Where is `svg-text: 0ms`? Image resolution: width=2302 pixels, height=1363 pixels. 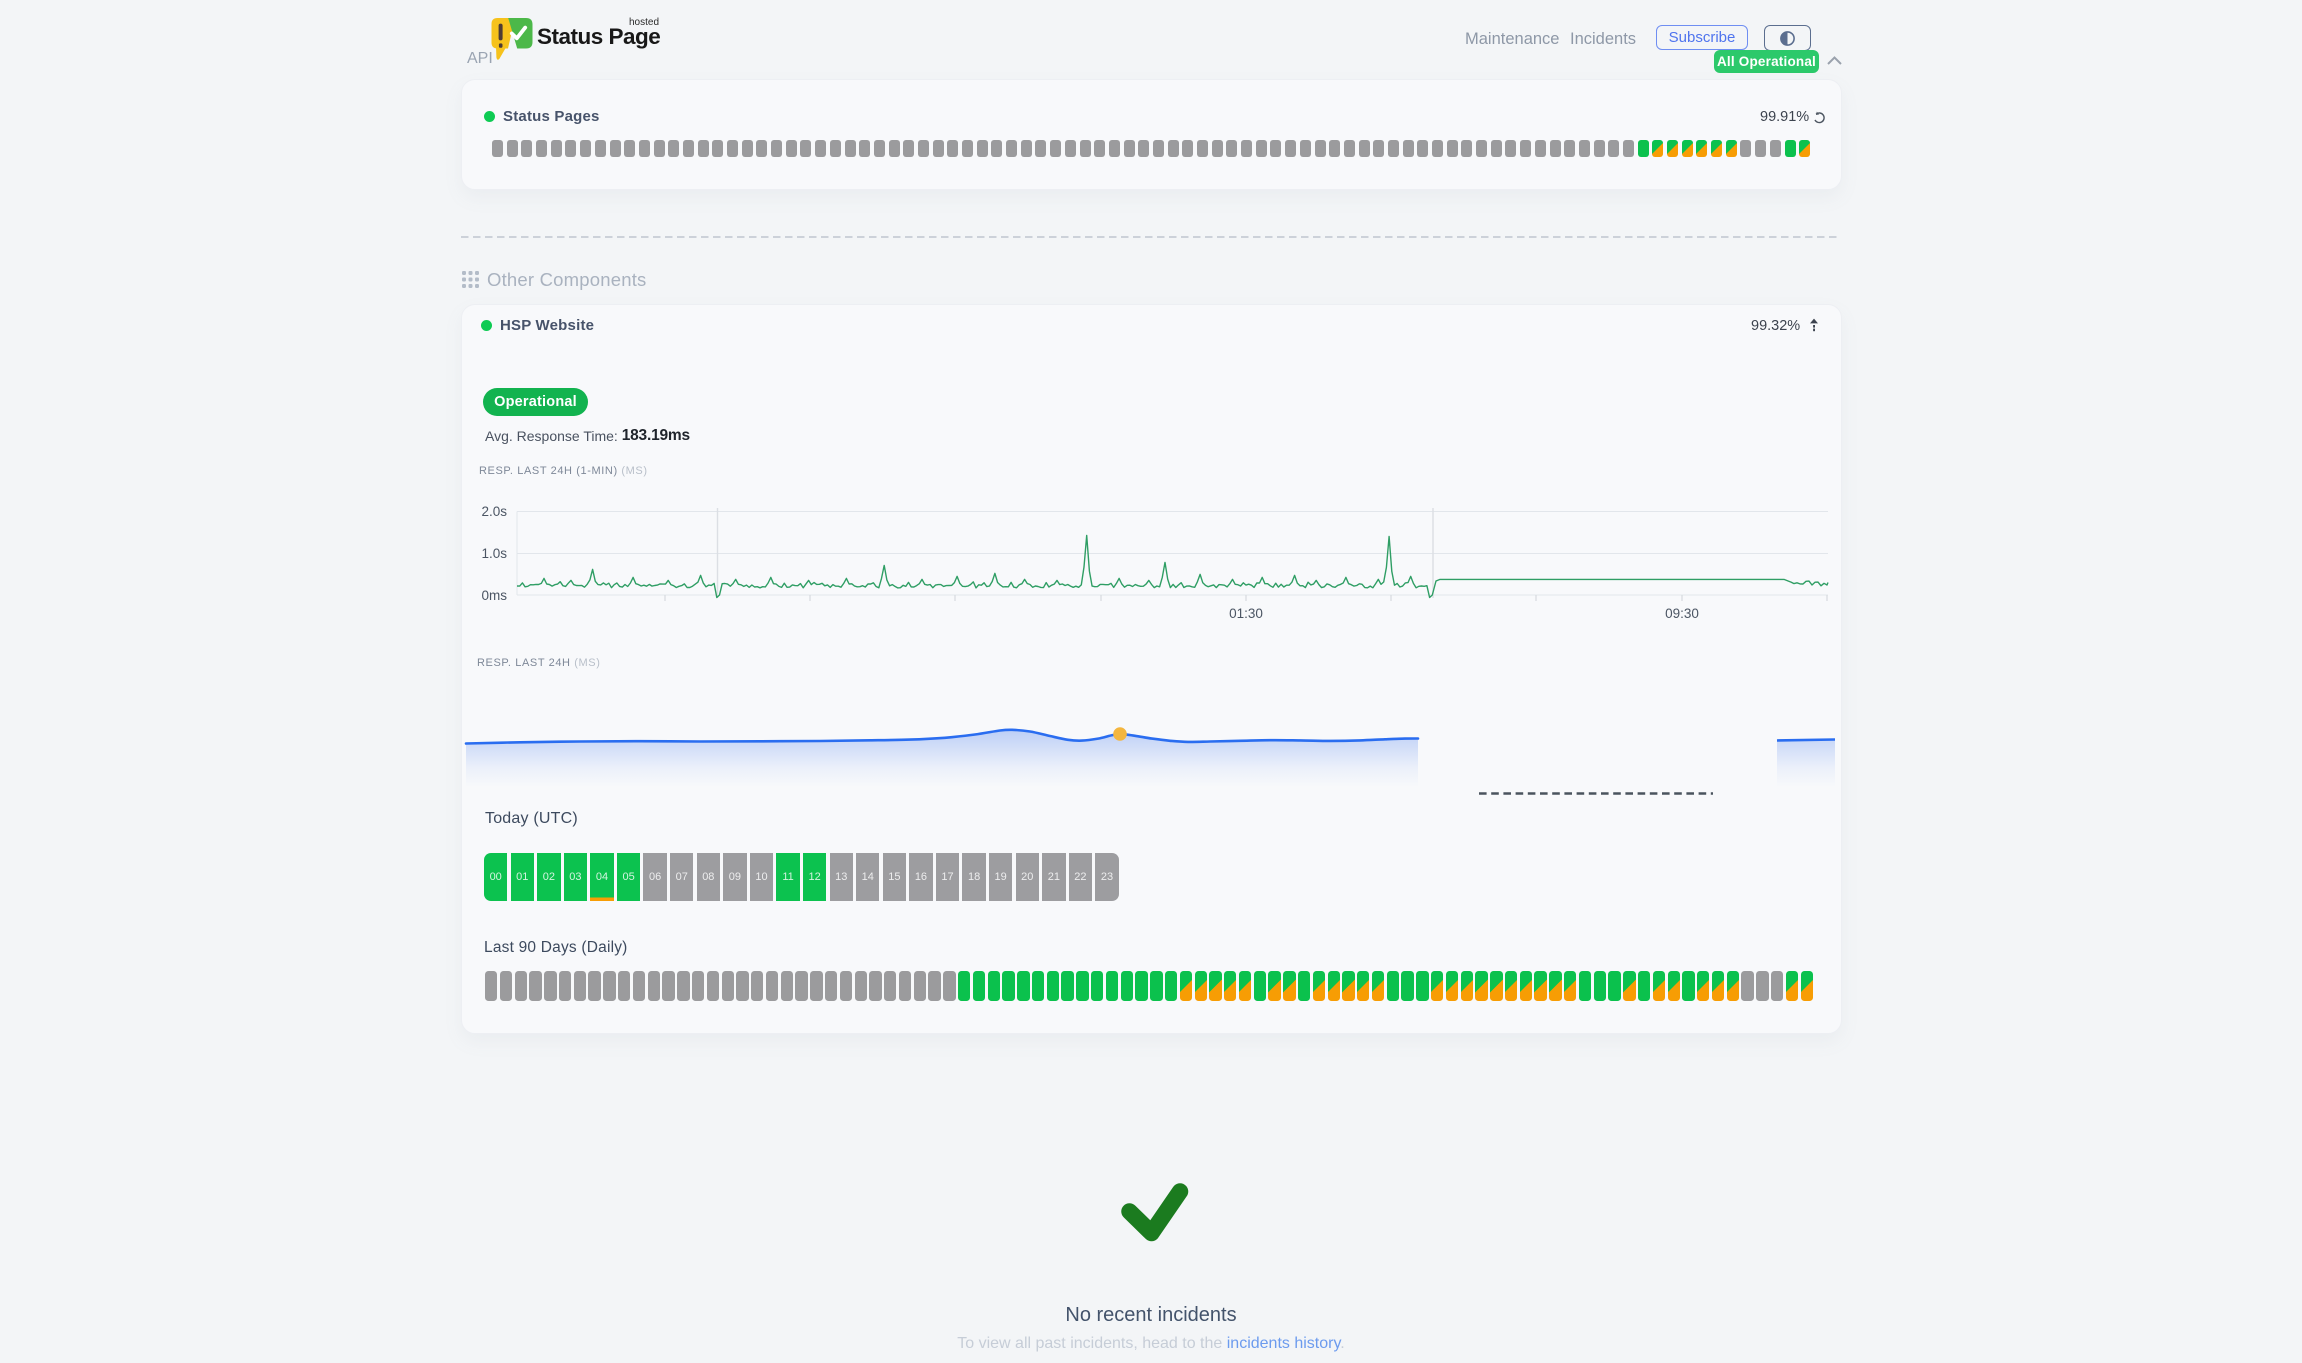
svg-text: 0ms is located at coordinates (494, 595).